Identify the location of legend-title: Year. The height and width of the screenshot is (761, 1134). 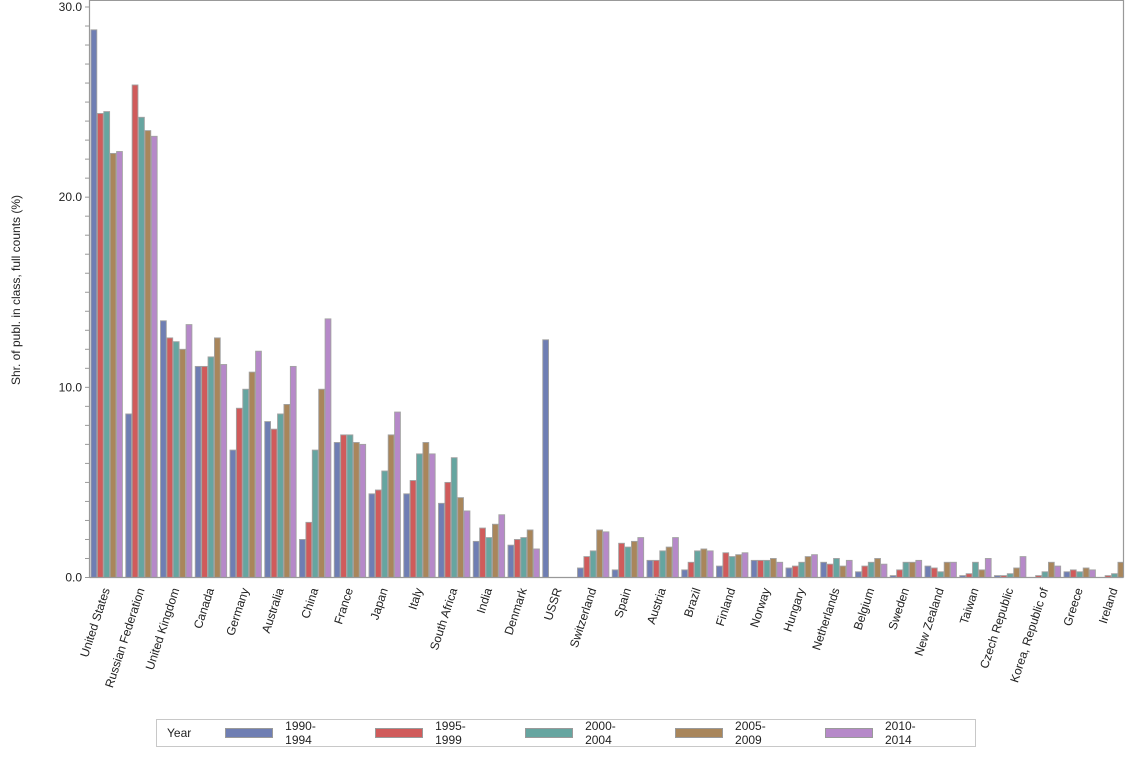
(179, 733).